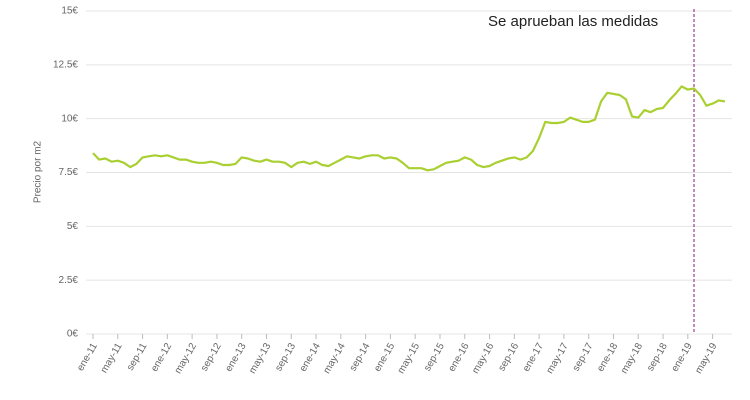 The image size is (750, 400). I want to click on y-tick-label: 0€, so click(73, 334).